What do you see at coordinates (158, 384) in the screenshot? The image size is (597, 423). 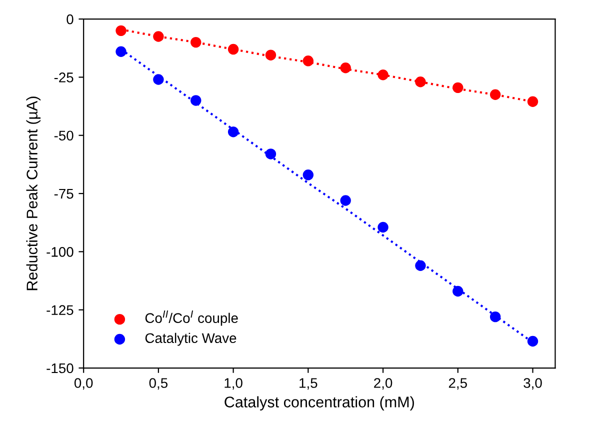 I see `x-tick-label: 0,5` at bounding box center [158, 384].